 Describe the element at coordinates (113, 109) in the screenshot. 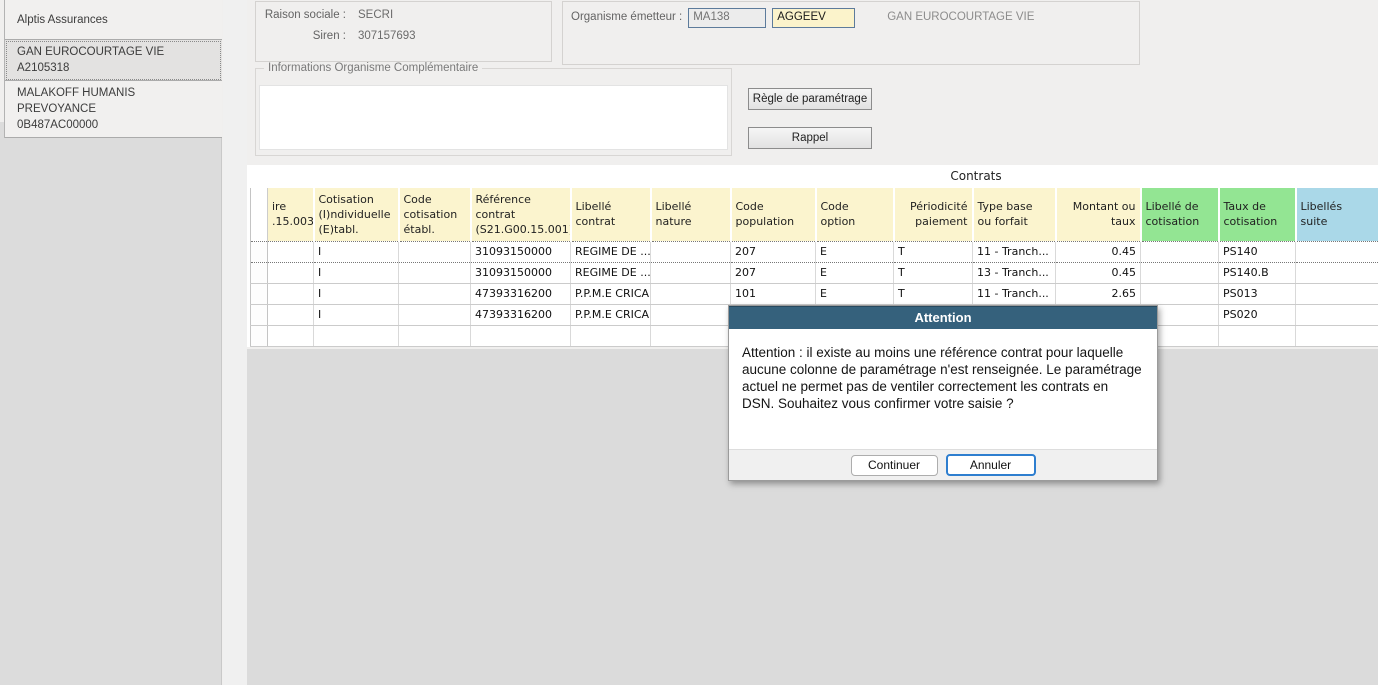

I see `sidebar-item-malakoff-humanis: MALAKOFF HUMANIS PREVOYANCE 0B487AC00000` at that location.